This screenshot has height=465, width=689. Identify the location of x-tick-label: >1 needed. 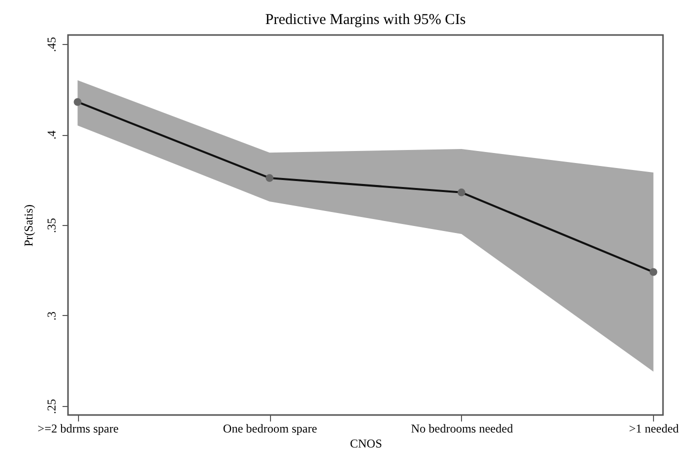
(654, 429).